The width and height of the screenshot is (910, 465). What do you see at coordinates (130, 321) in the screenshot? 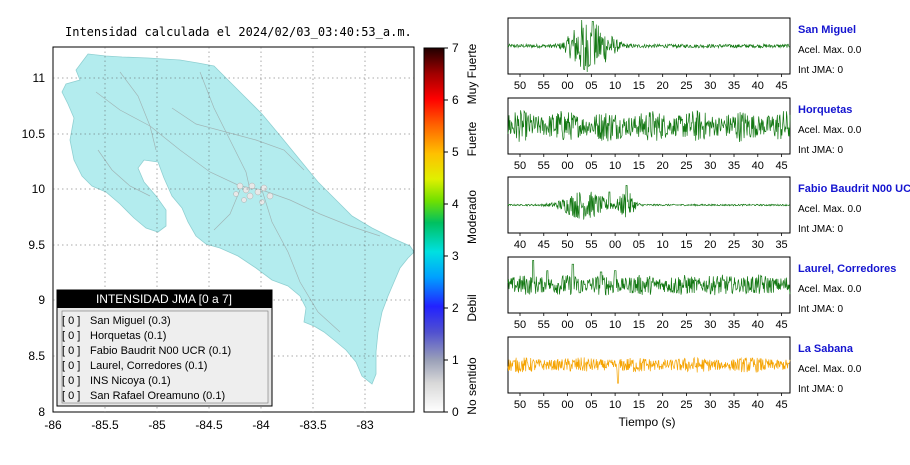
I see `legend-item-label: San Miguel (0.3)` at bounding box center [130, 321].